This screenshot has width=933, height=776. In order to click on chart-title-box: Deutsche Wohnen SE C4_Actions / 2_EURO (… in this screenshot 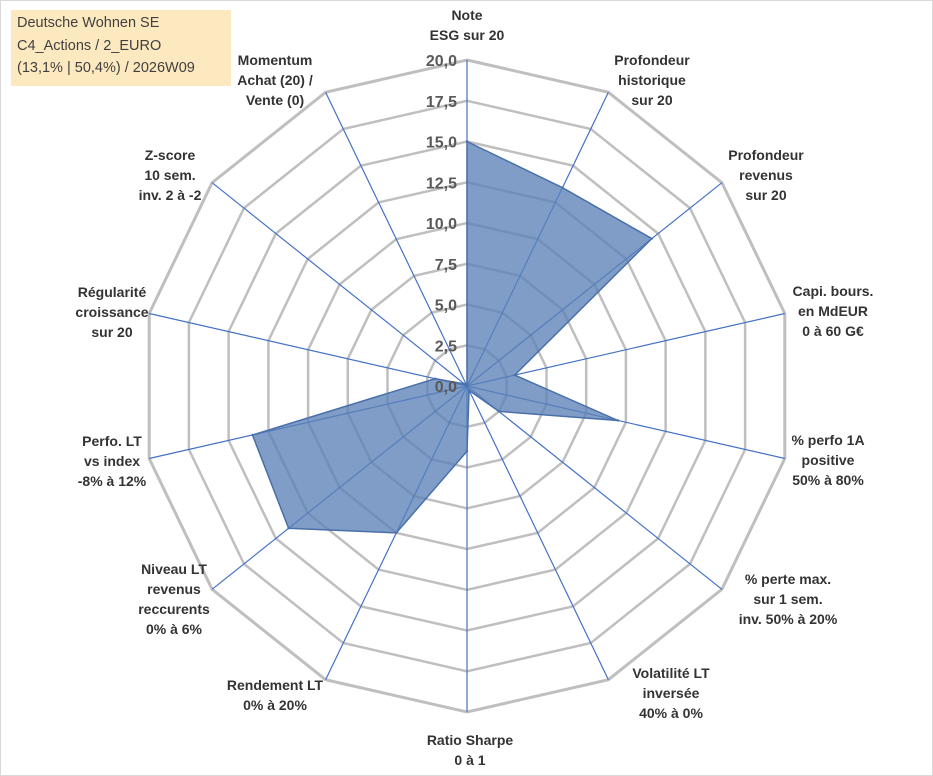, I will do `click(121, 48)`.